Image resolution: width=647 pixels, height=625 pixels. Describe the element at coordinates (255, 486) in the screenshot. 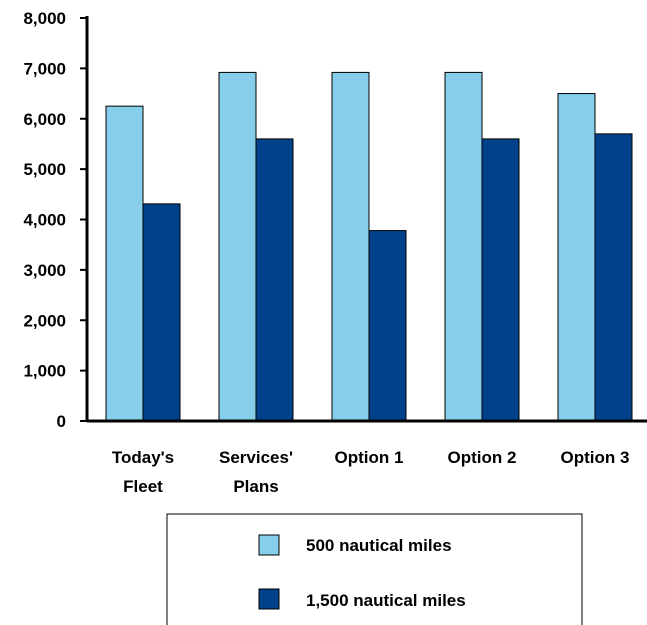

I see `x-category-label: Plans` at that location.